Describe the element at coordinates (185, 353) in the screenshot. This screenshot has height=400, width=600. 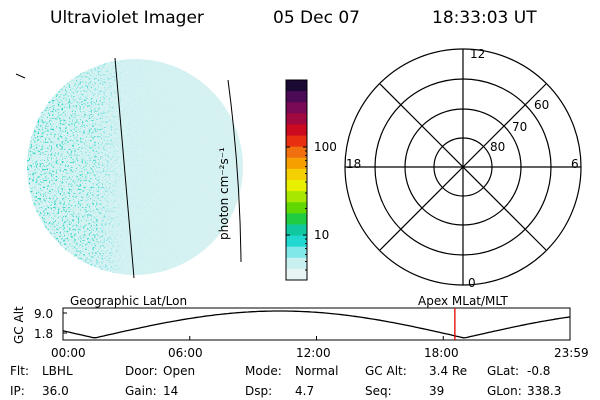
I see `altitude-xtick: 06:00` at that location.